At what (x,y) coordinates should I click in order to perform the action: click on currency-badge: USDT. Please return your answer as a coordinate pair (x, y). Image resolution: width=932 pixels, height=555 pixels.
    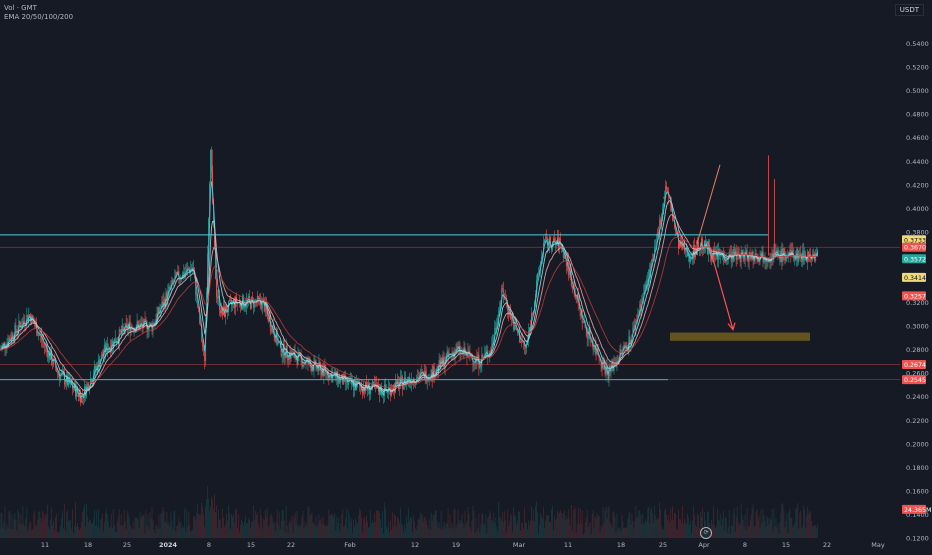
    Looking at the image, I should click on (909, 10).